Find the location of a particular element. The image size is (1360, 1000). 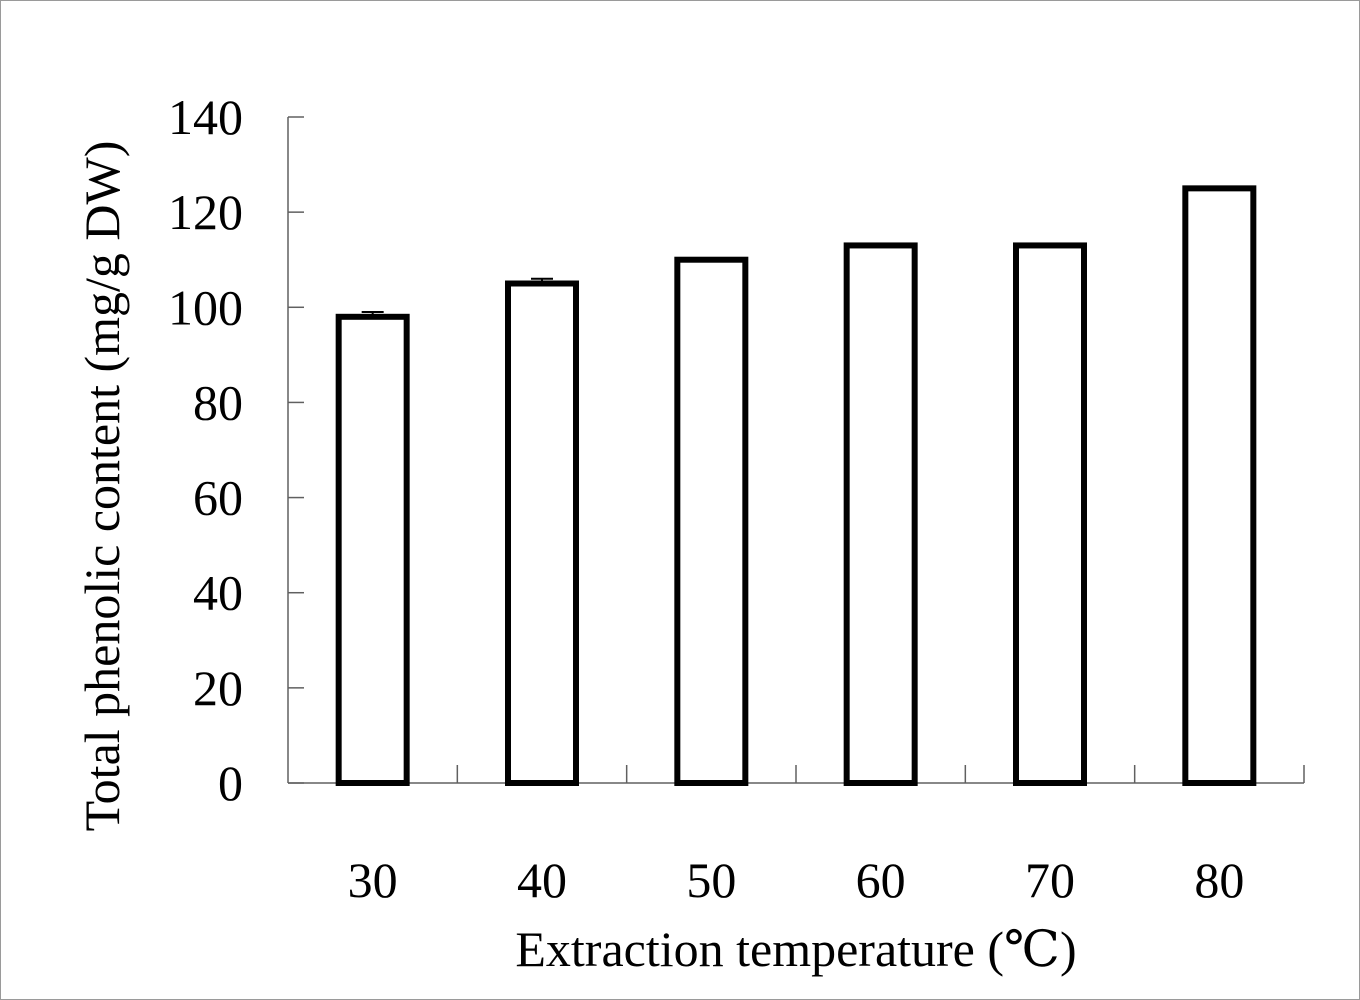

x-tick-label: 60 is located at coordinates (881, 880).